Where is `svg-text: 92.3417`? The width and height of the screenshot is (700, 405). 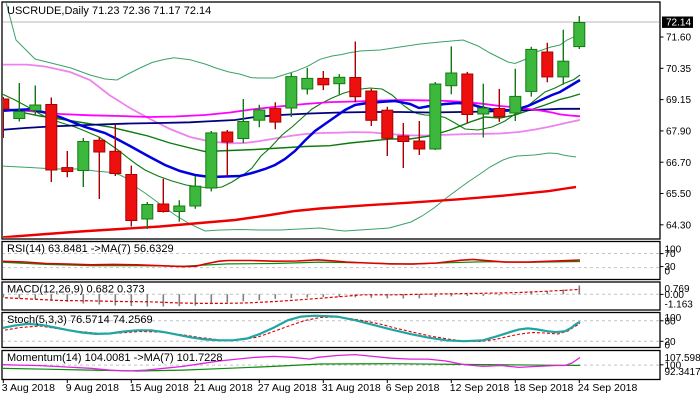 svg-text: 92.3417 is located at coordinates (682, 372).